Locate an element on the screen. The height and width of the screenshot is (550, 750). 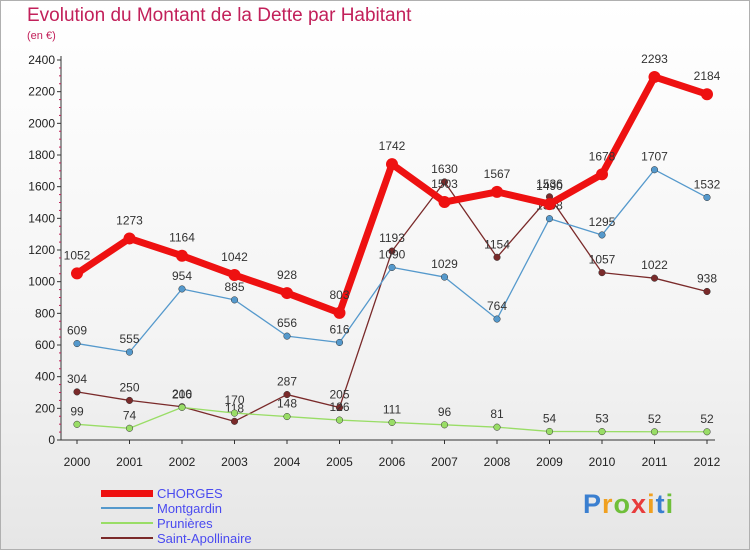
x-tick-label: 2005 is located at coordinates (339, 462).